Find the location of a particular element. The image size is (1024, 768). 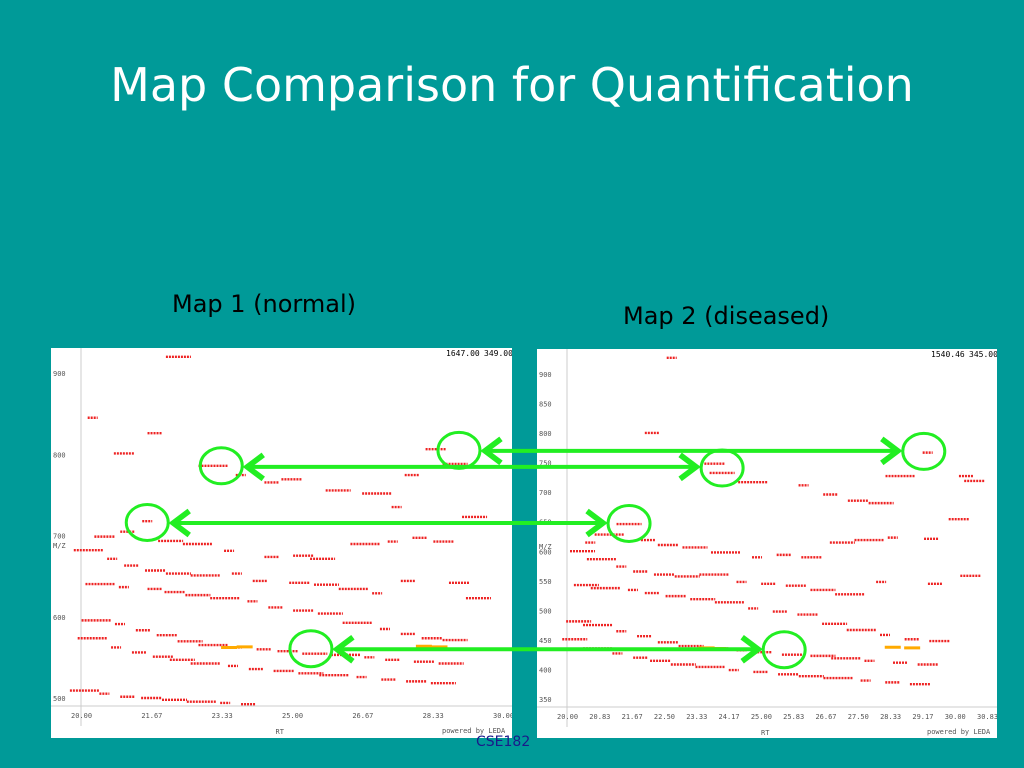

map1-label: Map 1 (normal) is located at coordinates (264, 304).